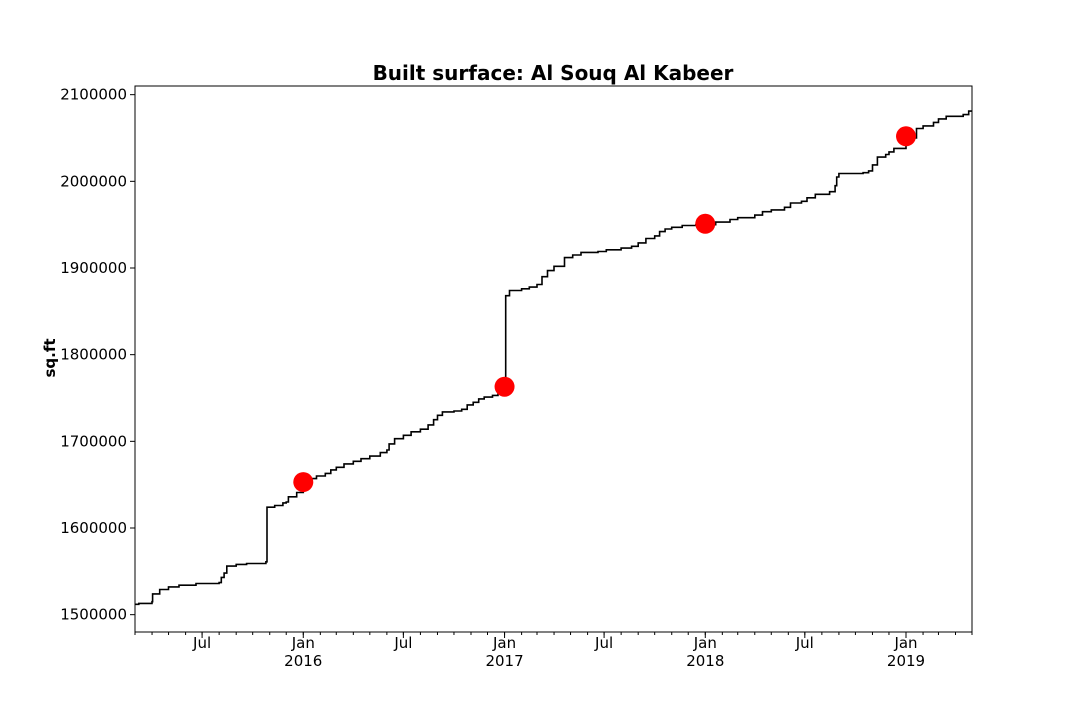 The width and height of the screenshot is (1080, 720). I want to click on y-tick-label: 1800000, so click(93, 355).